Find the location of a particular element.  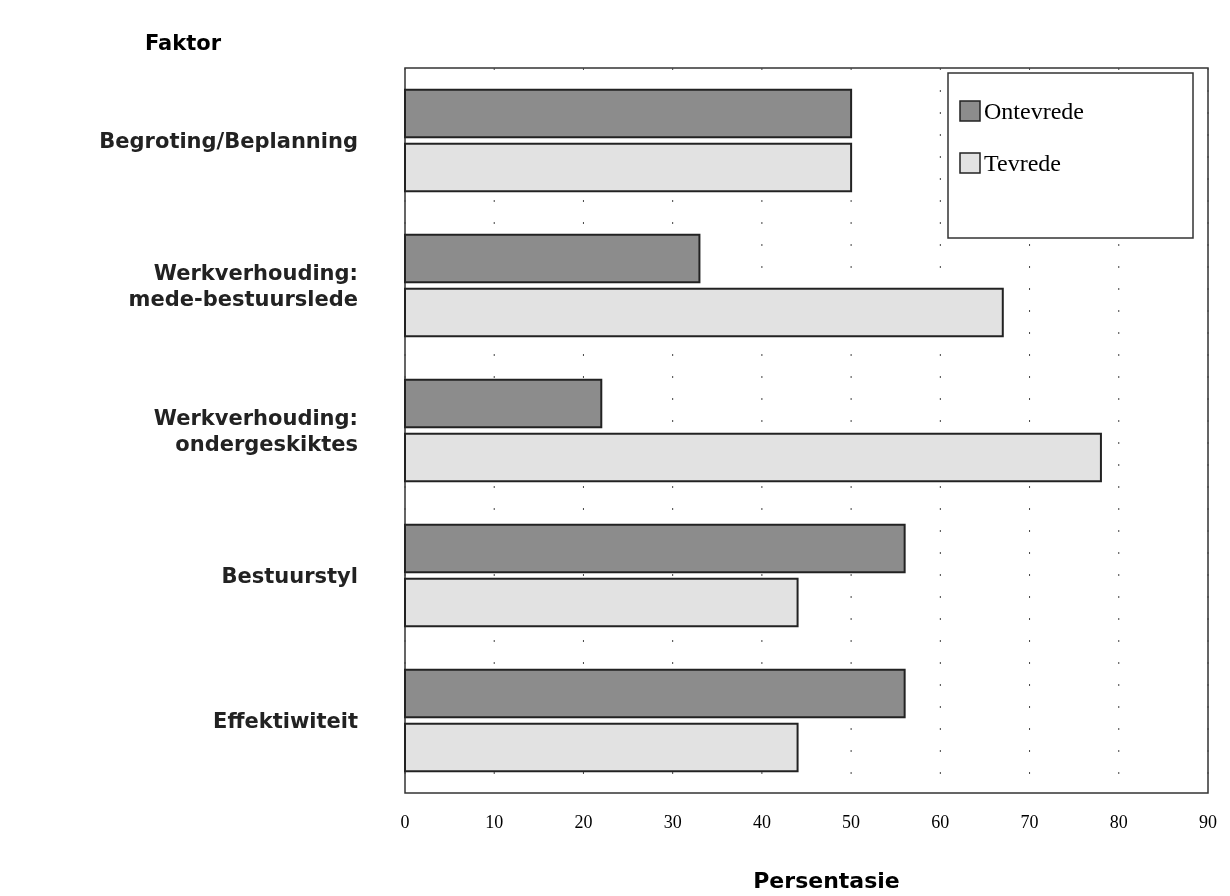

y-axis-title: Faktor is located at coordinates (183, 43).